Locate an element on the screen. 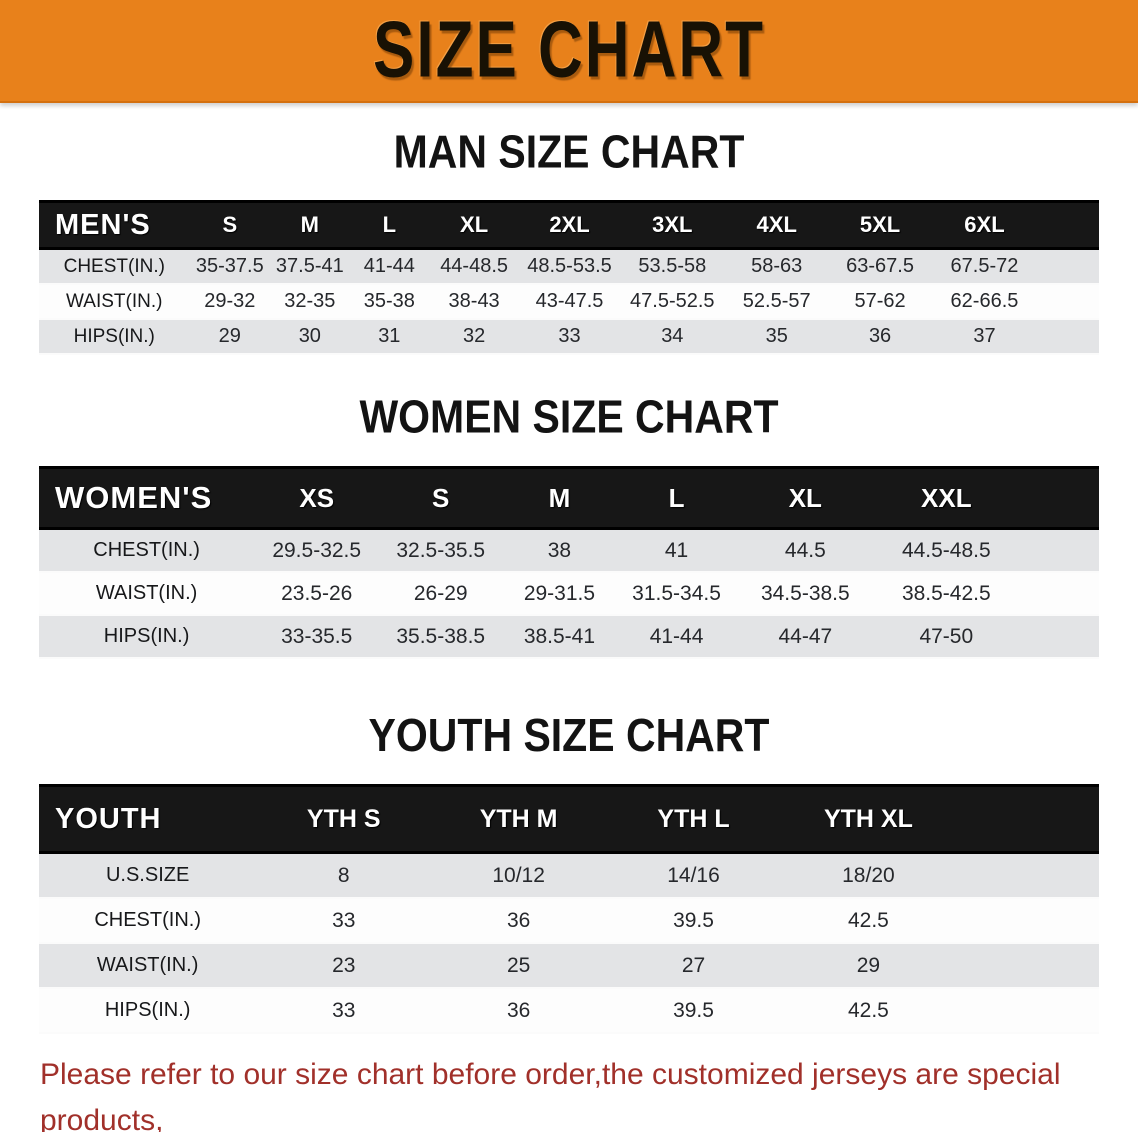 Image resolution: width=1138 pixels, height=1132 pixels. women-value-0-0: 29.5-32.5 is located at coordinates (317, 550).